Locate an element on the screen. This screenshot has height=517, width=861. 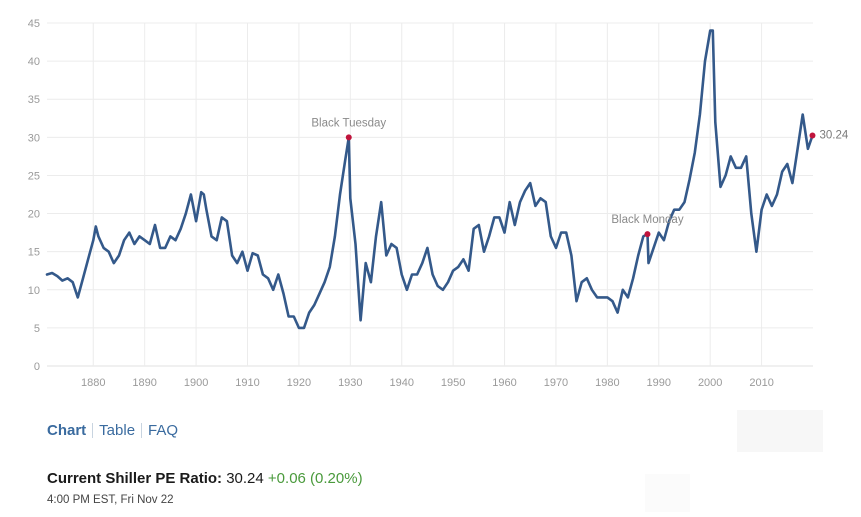
y-tick-label: 15 is located at coordinates (34, 253).